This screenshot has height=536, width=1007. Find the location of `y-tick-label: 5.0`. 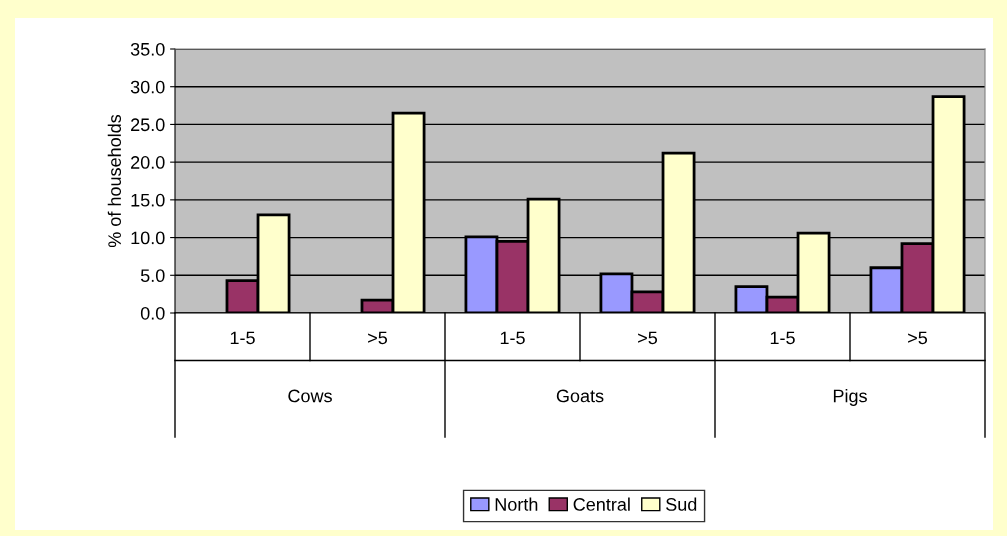

y-tick-label: 5.0 is located at coordinates (152, 276).